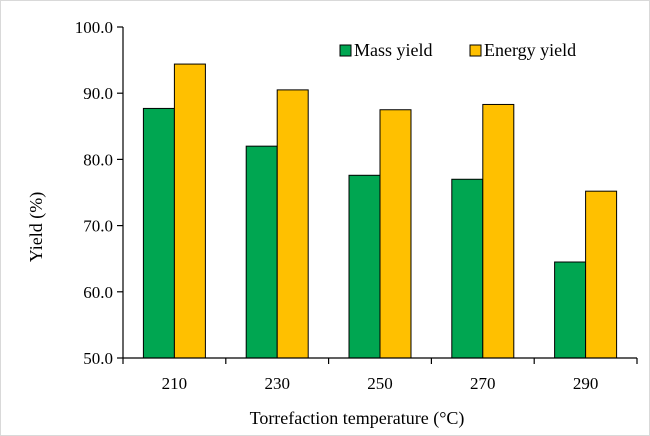  What do you see at coordinates (530, 50) in the screenshot?
I see `legend-label-energy-yield: Energy yield` at bounding box center [530, 50].